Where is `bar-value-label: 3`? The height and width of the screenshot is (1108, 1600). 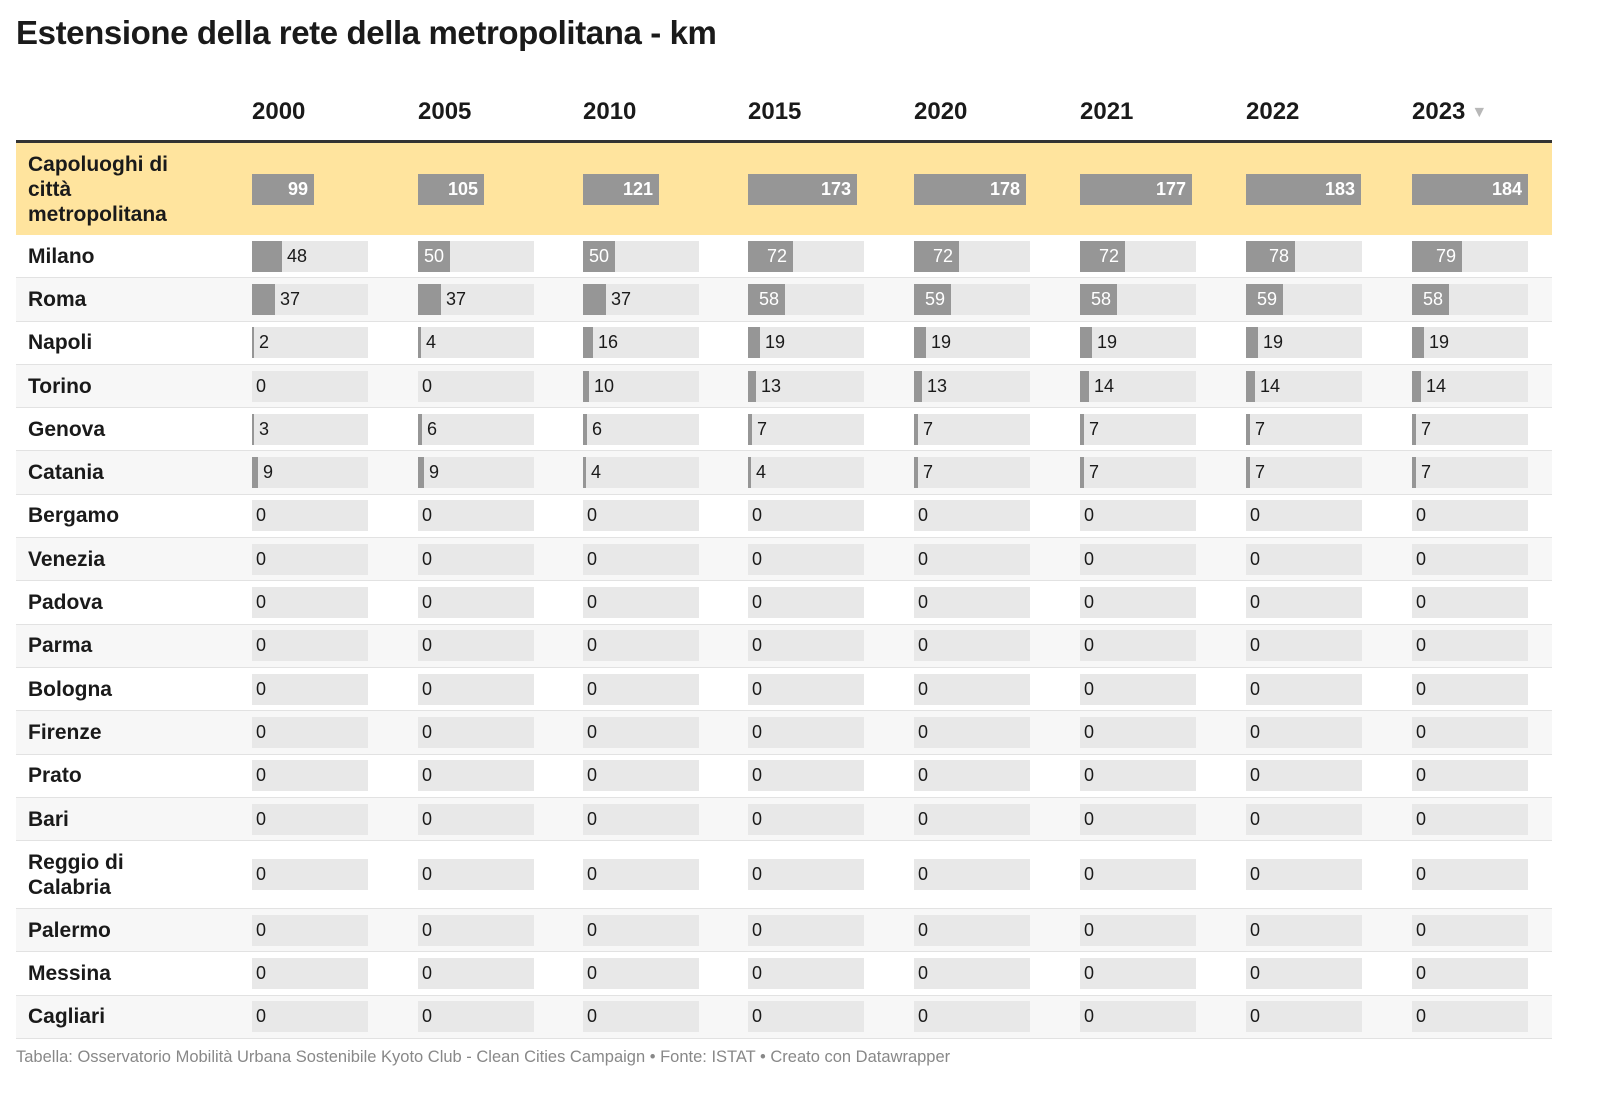
bar-value-label: 3 is located at coordinates (264, 428).